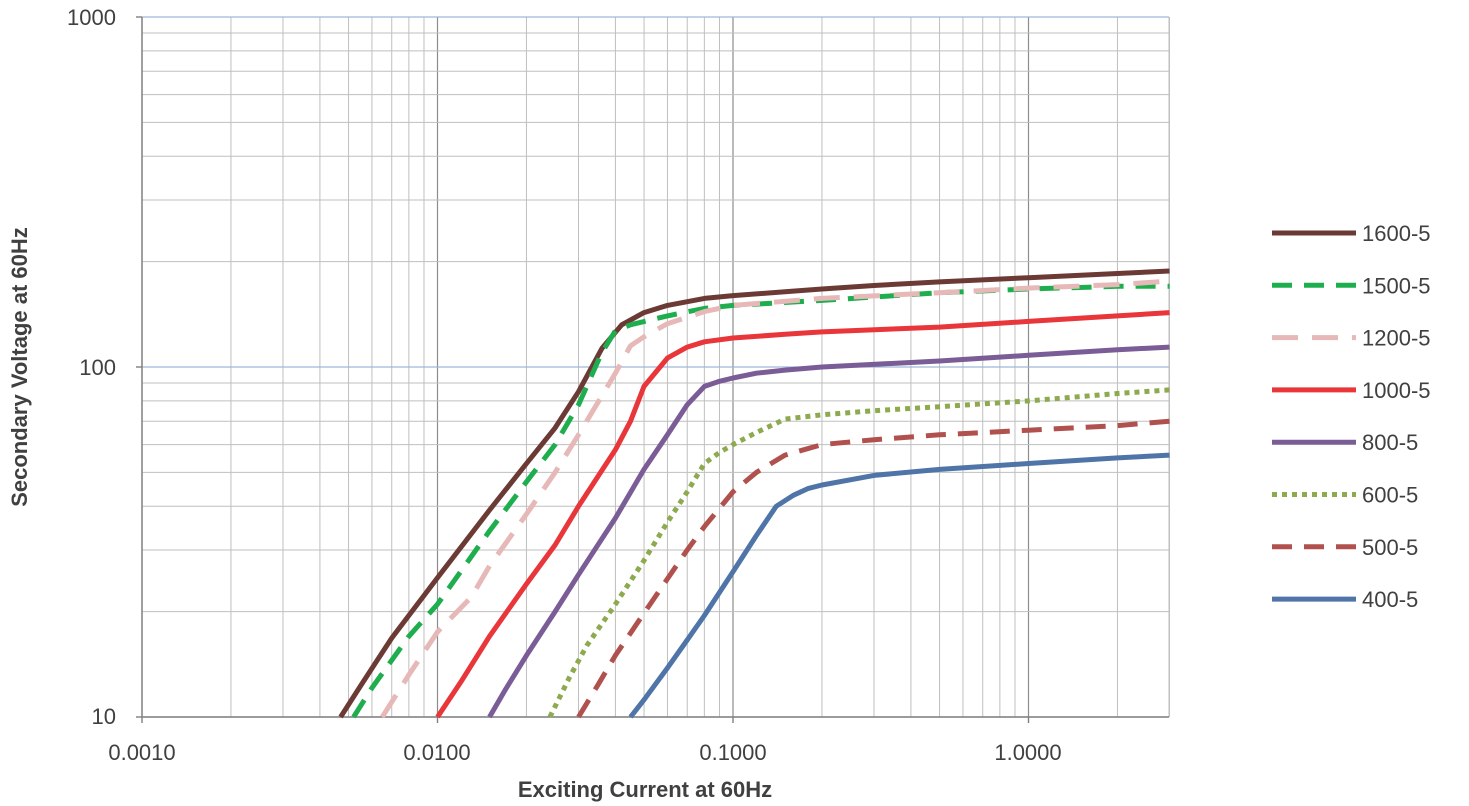 This screenshot has width=1469, height=806. What do you see at coordinates (97, 367) in the screenshot?
I see `y-tick-label: 100` at bounding box center [97, 367].